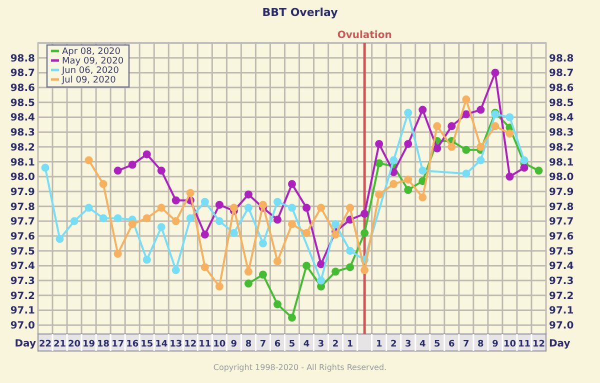 This screenshot has height=383, width=600. What do you see at coordinates (88, 81) in the screenshot?
I see `legend-label: Jul 09, 2020` at bounding box center [88, 81].